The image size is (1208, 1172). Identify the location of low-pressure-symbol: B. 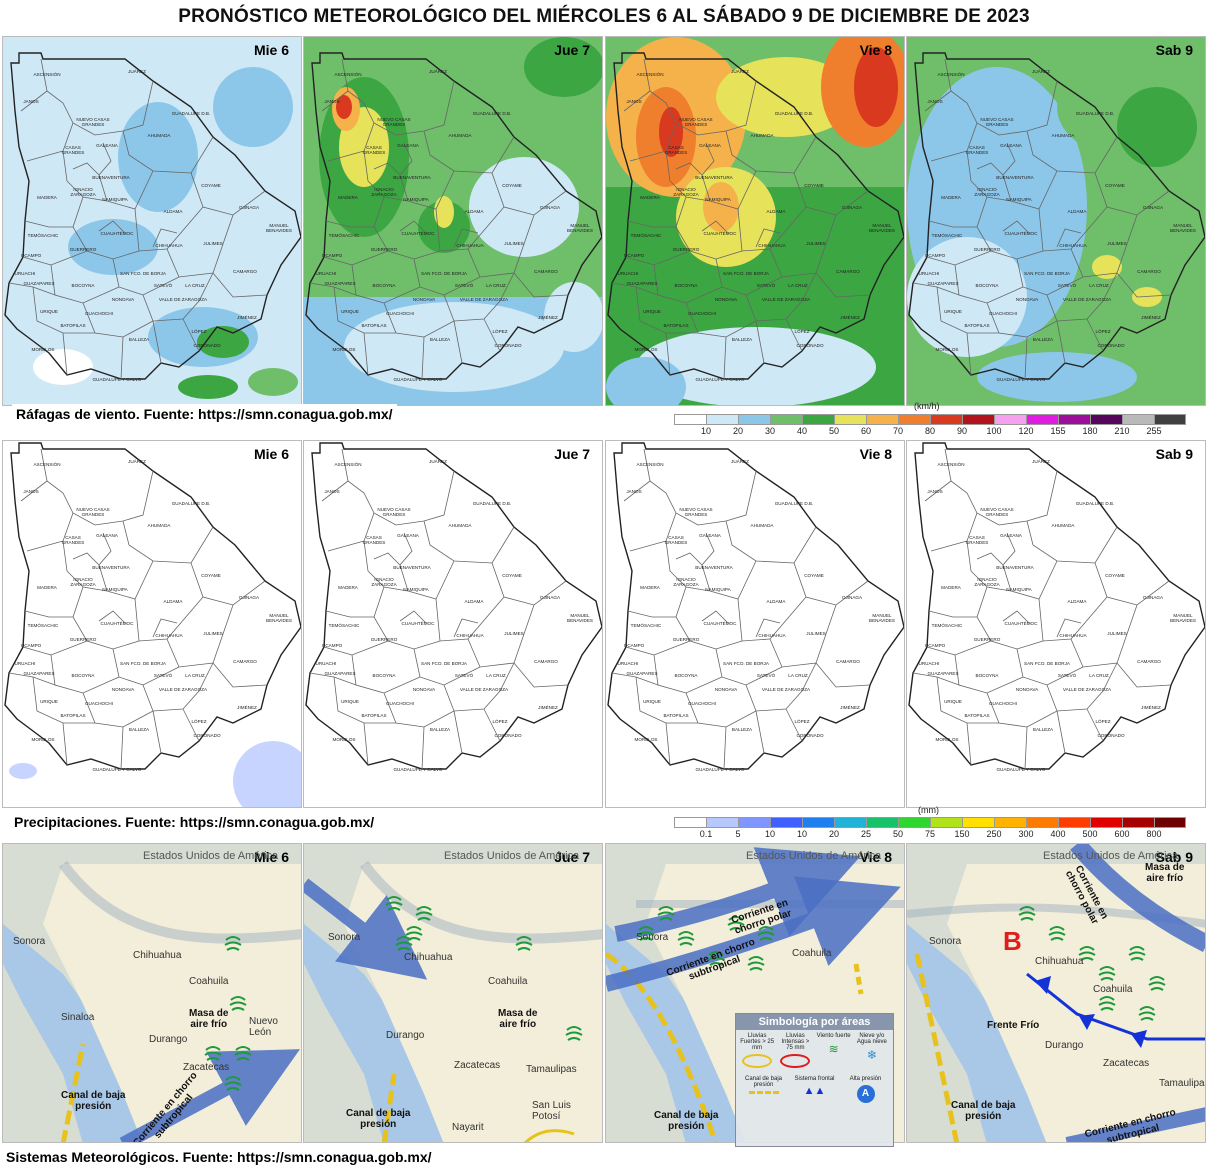
(1012, 941).